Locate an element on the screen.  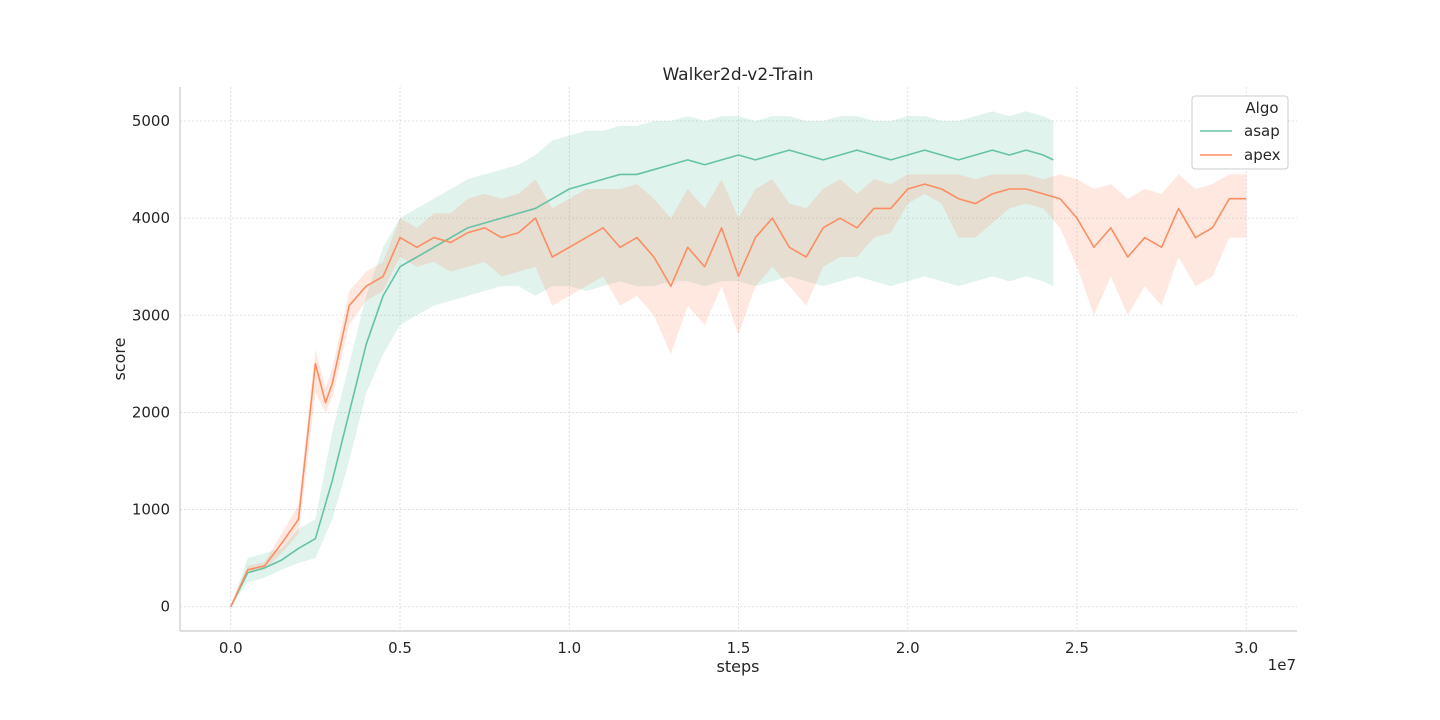
x-tick-label: 2.5 is located at coordinates (1077, 648).